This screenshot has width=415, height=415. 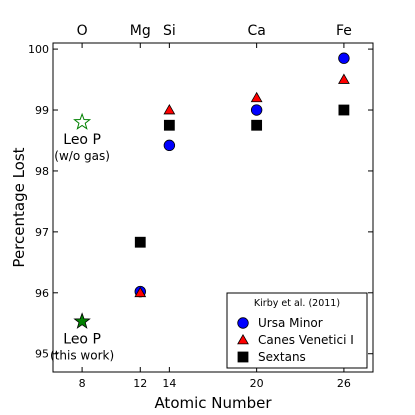 I want to click on legend-marker-ursa-minor, so click(x=243, y=323).